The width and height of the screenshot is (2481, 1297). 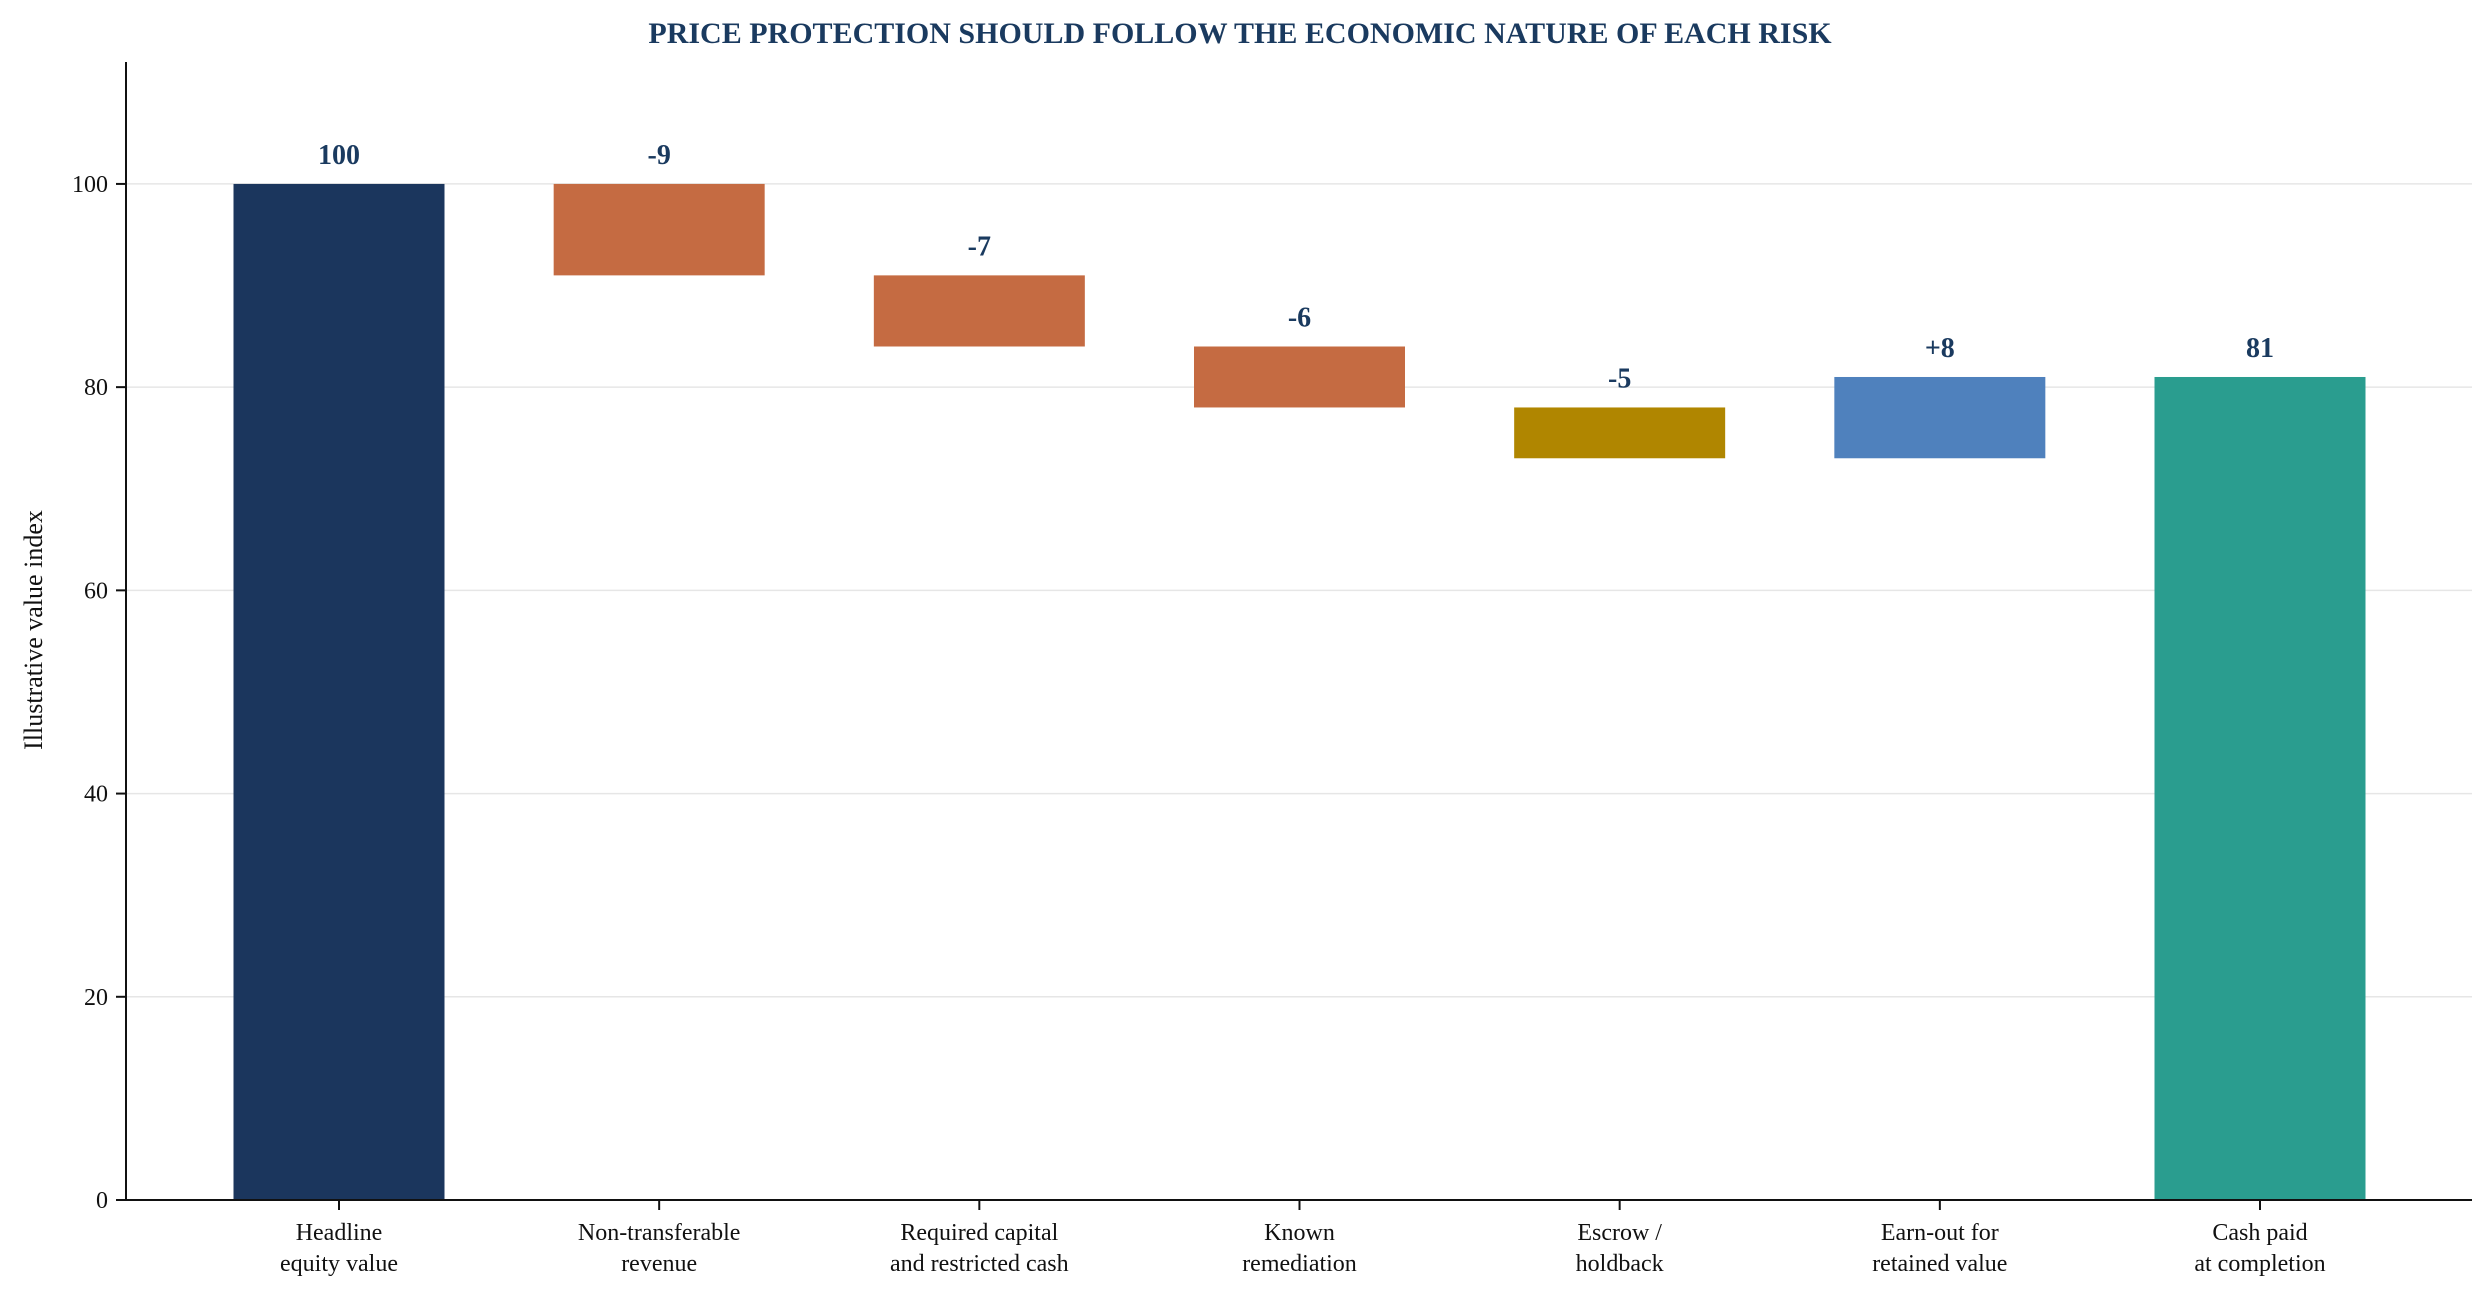 I want to click on x-tick-label: Required capital and restricted cash, so click(x=979, y=1248).